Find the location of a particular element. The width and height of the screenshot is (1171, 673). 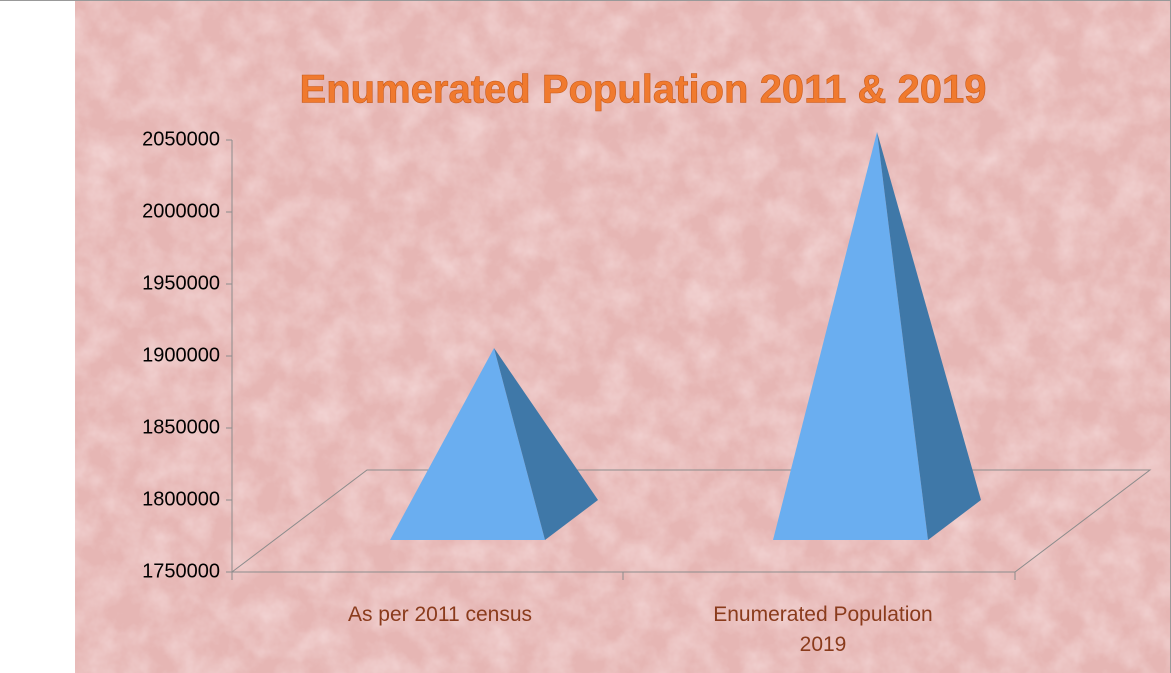

y-tick-label: 2050000 is located at coordinates (181, 139).